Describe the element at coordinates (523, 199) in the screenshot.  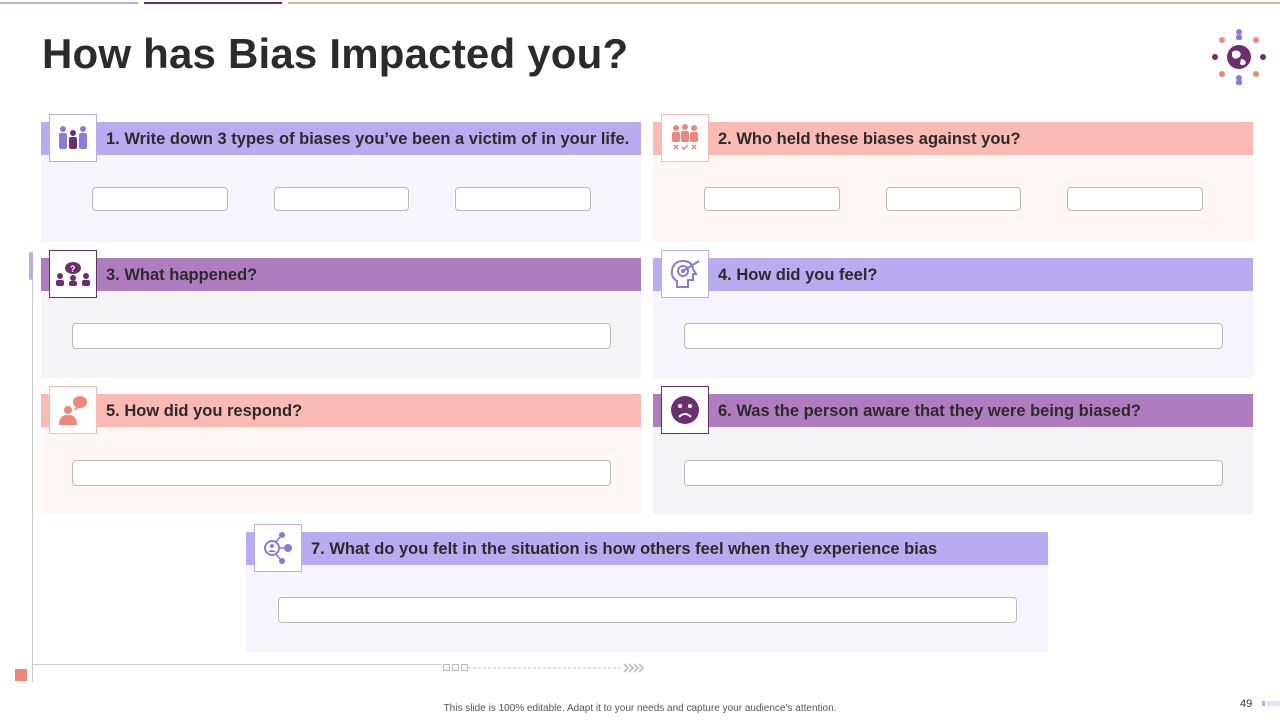
I see `answer-input-1c` at that location.